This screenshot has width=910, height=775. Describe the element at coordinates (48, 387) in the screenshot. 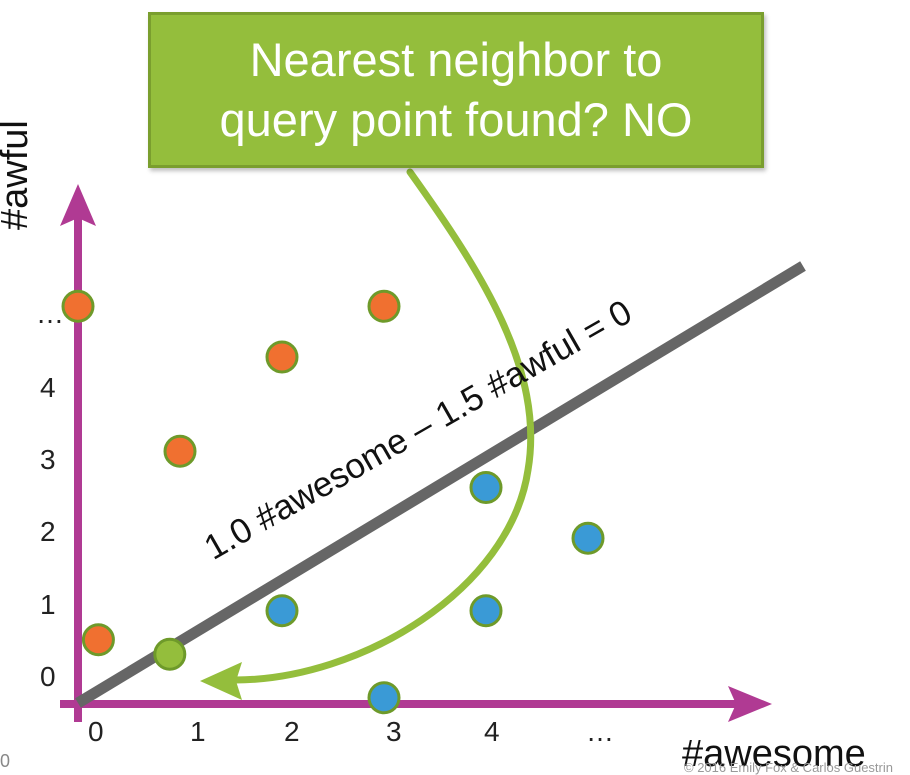

I see `y-tick-label: 4` at that location.